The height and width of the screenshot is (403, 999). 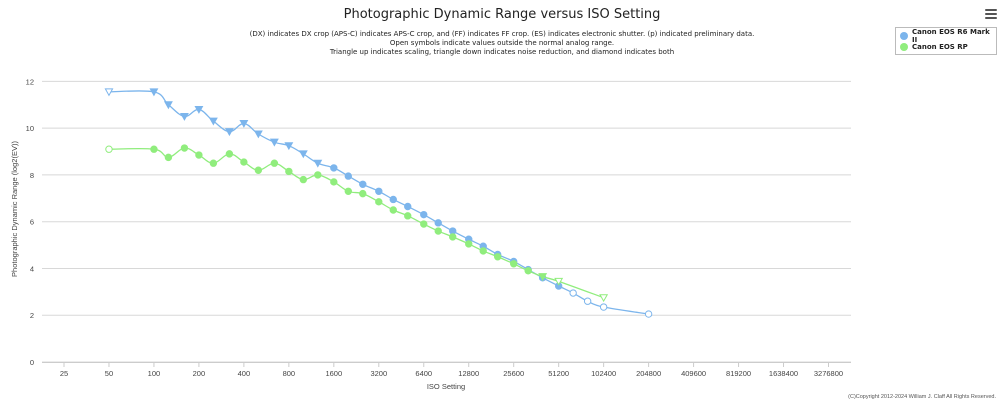 I want to click on x-tick-label: 102400, so click(x=603, y=373).